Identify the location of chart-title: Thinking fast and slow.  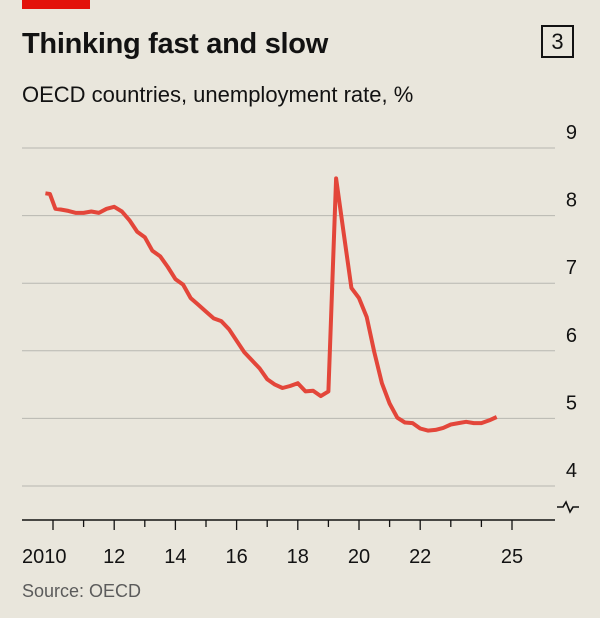
(175, 44).